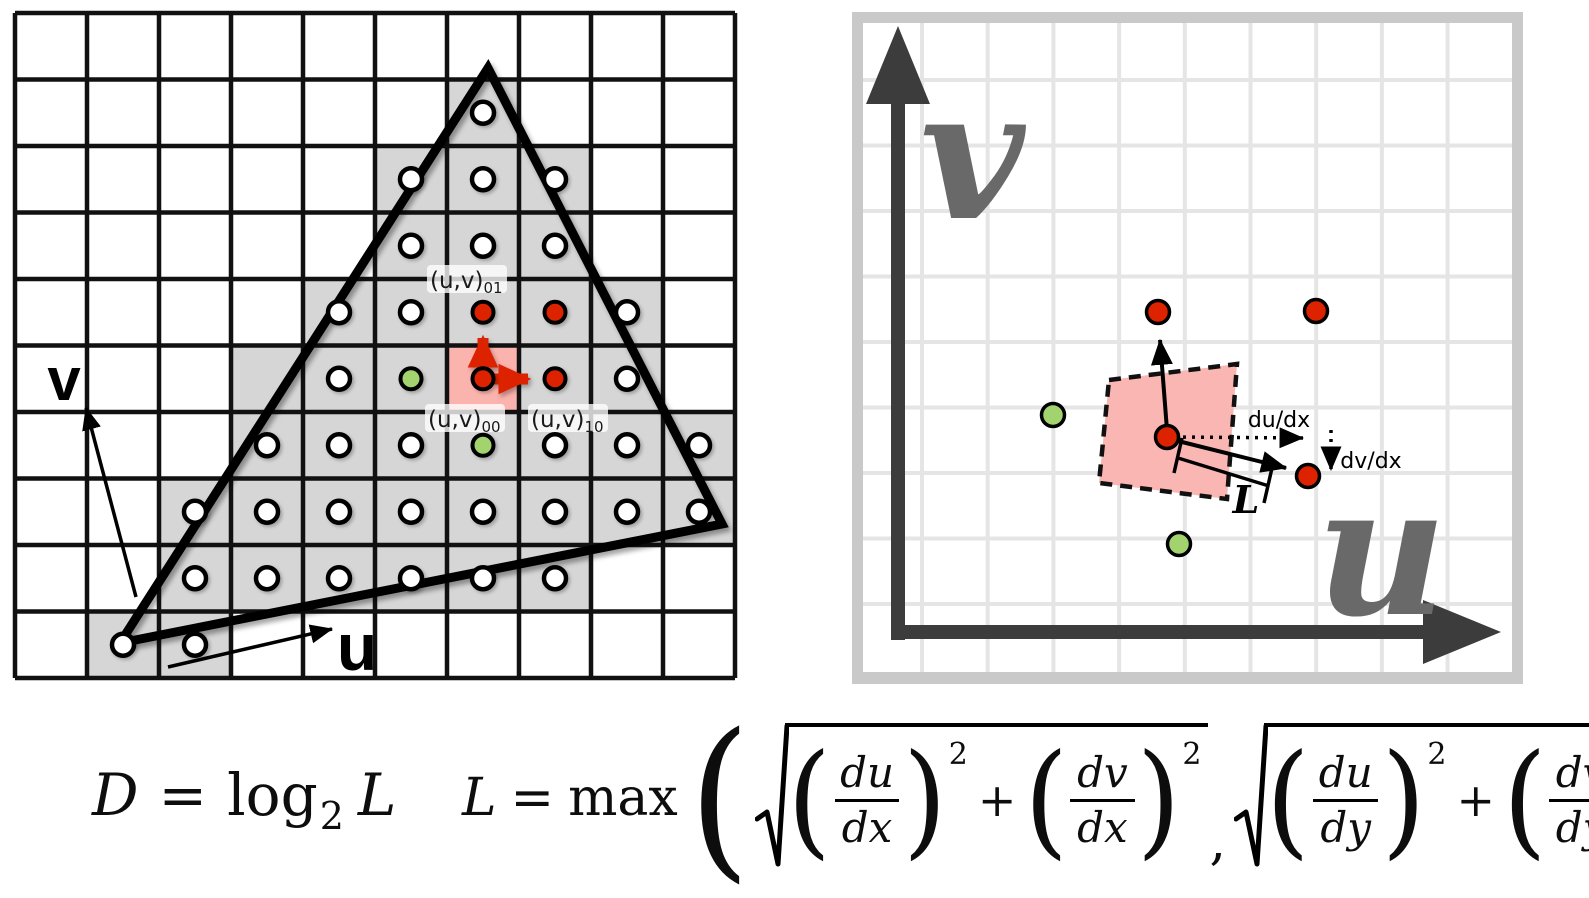 Image resolution: width=1589 pixels, height=898 pixels. Describe the element at coordinates (272, 795) in the screenshot. I see `log-operator: log` at that location.